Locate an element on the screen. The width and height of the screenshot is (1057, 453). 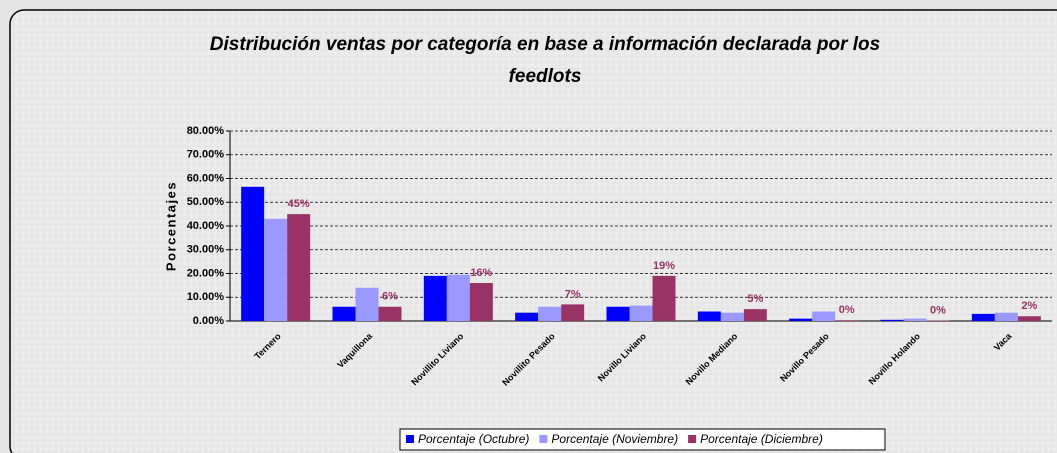
value-label: 19% is located at coordinates (664, 266).